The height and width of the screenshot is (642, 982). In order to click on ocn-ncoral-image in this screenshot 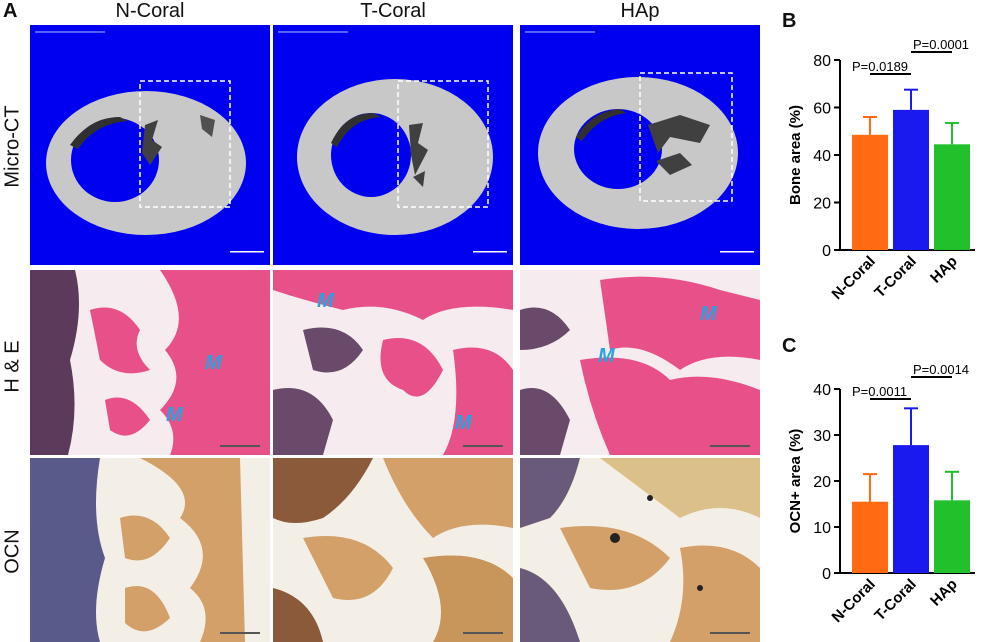, I will do `click(150, 550)`.